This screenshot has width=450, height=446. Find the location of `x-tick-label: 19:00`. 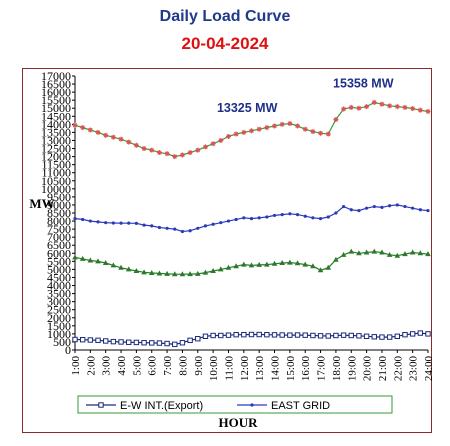

x-tick-label: 19:00 is located at coordinates (352, 369).